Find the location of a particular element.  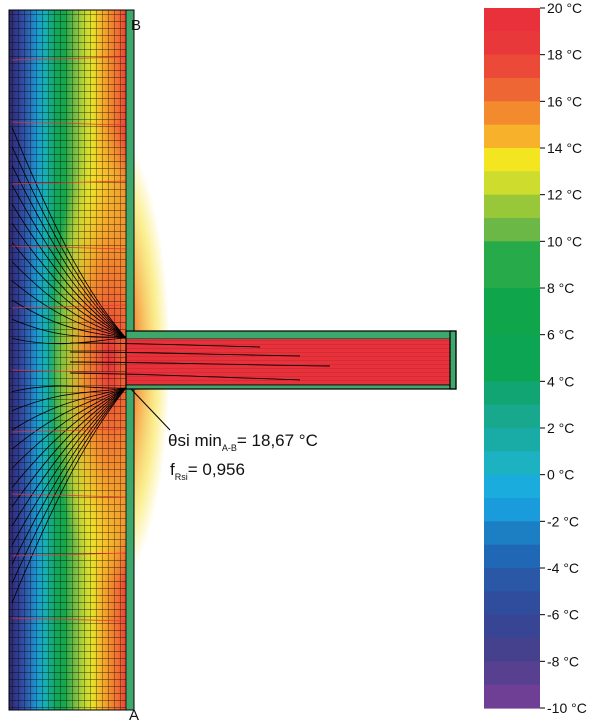

theta-subscript: A-B is located at coordinates (229, 448).